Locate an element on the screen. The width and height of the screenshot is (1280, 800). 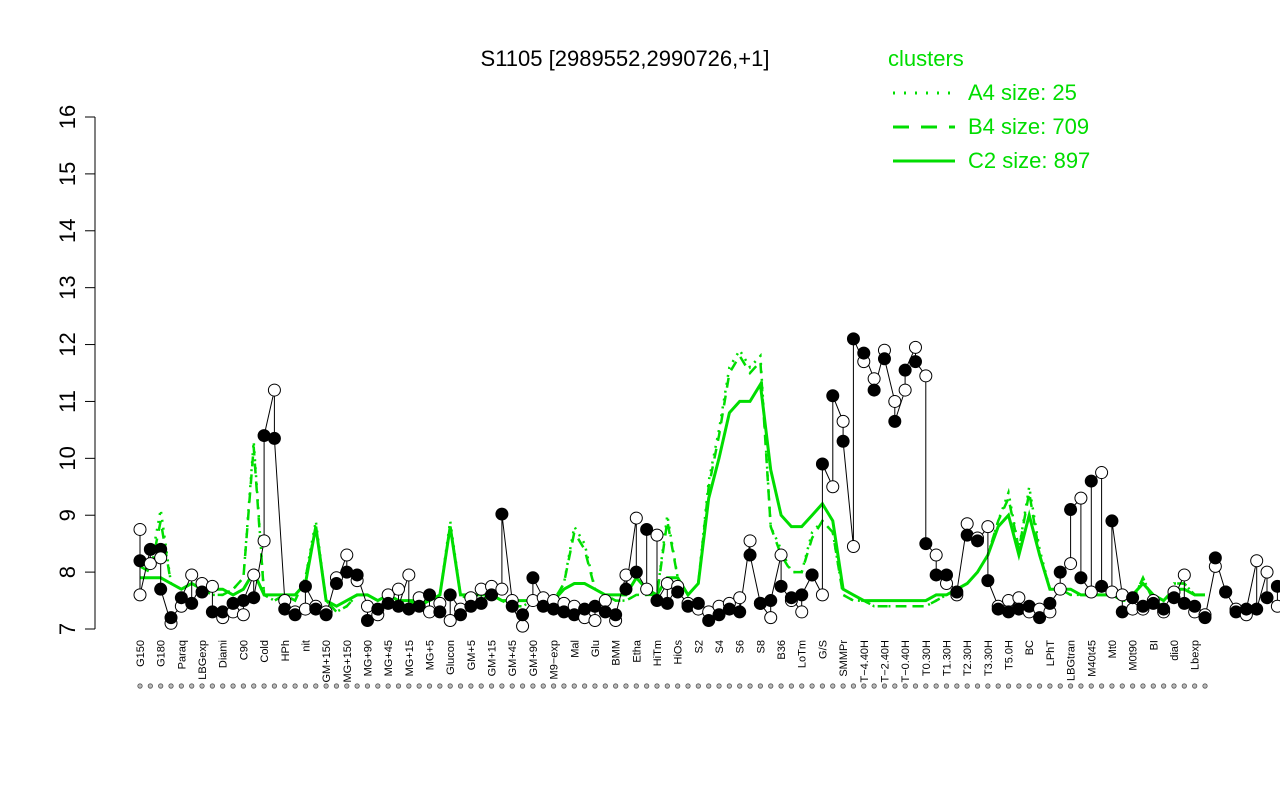
x-tick-label: MG+90 is located at coordinates (368, 658).